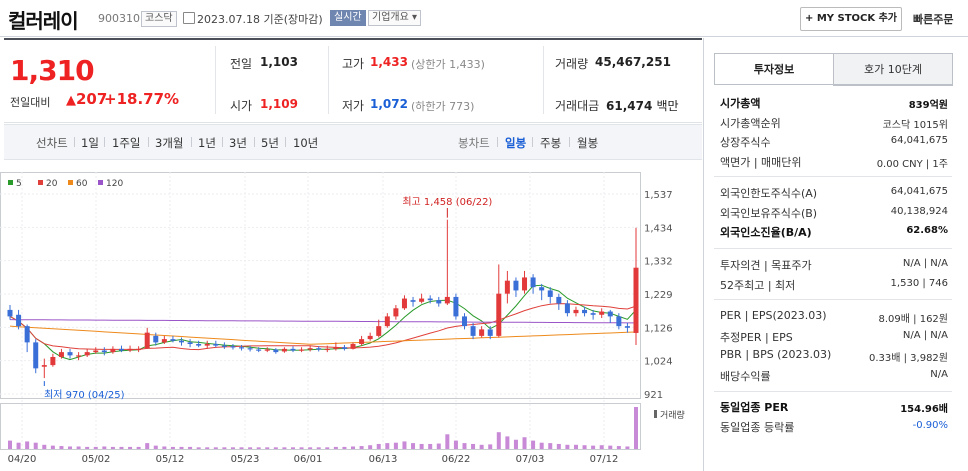 The width and height of the screenshot is (968, 471). Describe the element at coordinates (207, 143) in the screenshot. I see `period-1y: 1년` at that location.